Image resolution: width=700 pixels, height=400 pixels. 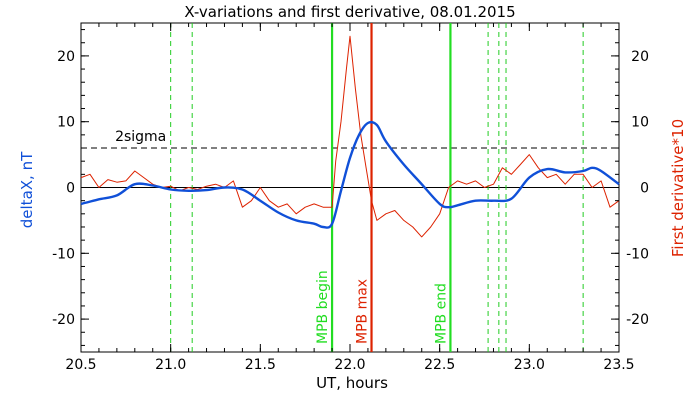 I want to click on y-tick-label-left: -20, so click(x=63, y=320).